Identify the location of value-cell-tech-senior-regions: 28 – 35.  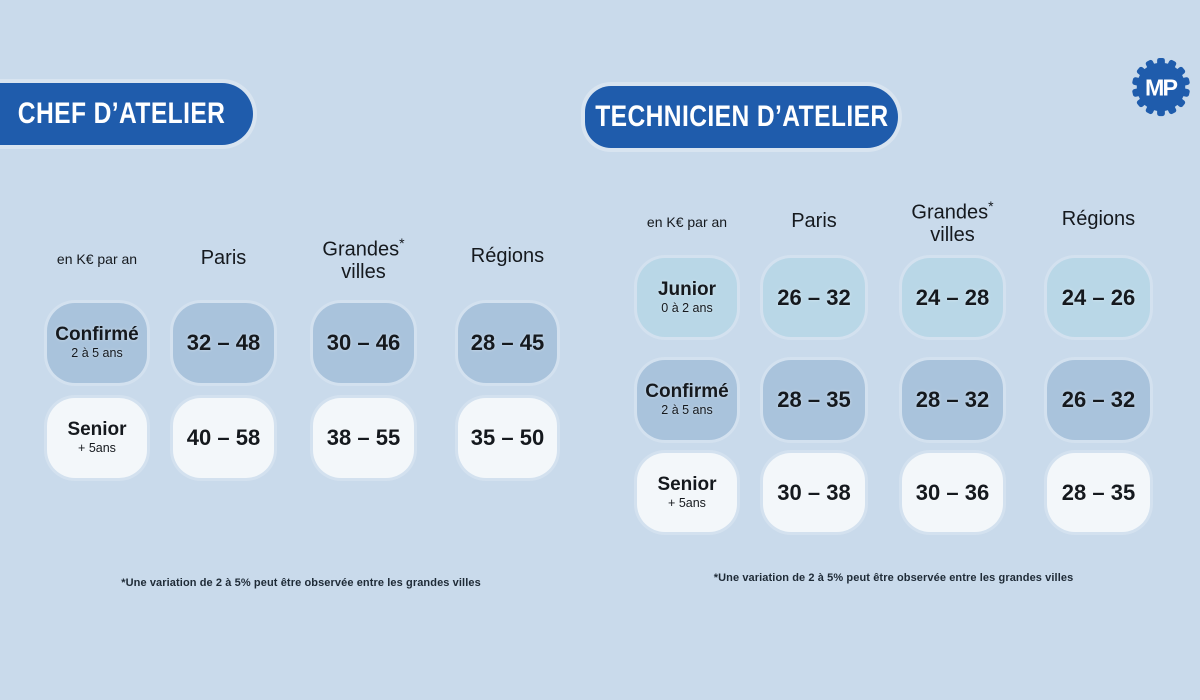
(1098, 492).